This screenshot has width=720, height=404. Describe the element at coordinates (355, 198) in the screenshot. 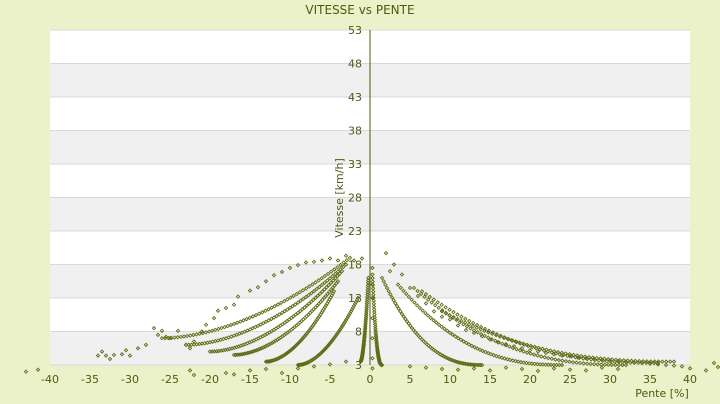

I see `y-tick-label: 28` at that location.